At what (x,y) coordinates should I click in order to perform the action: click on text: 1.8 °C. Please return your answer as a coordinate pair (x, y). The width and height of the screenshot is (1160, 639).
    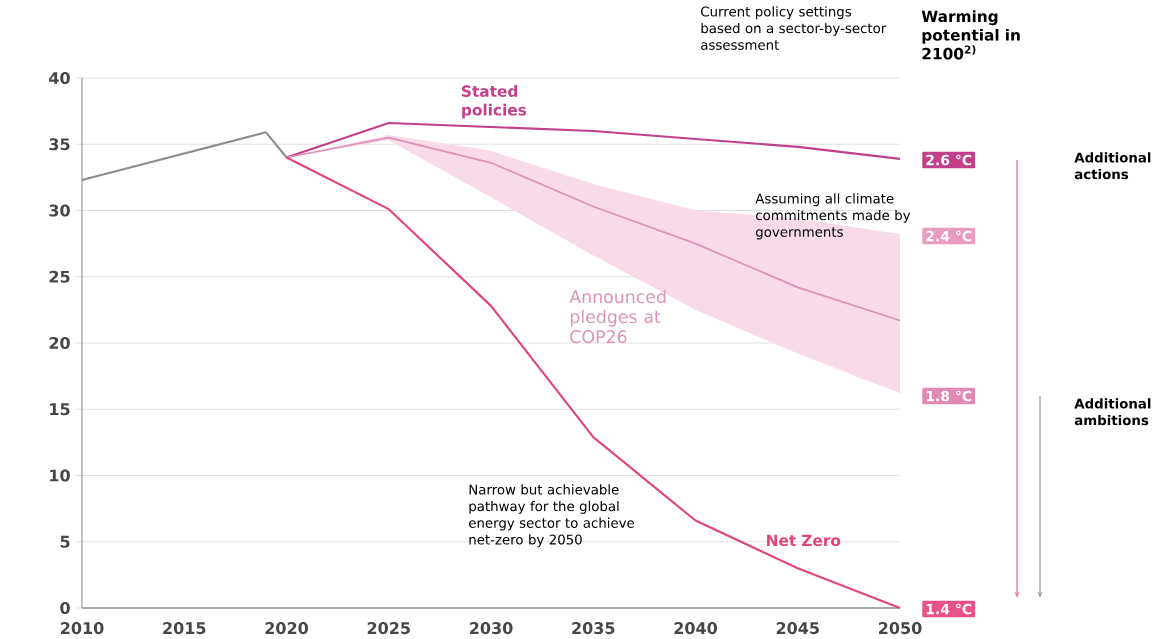
    Looking at the image, I should click on (949, 396).